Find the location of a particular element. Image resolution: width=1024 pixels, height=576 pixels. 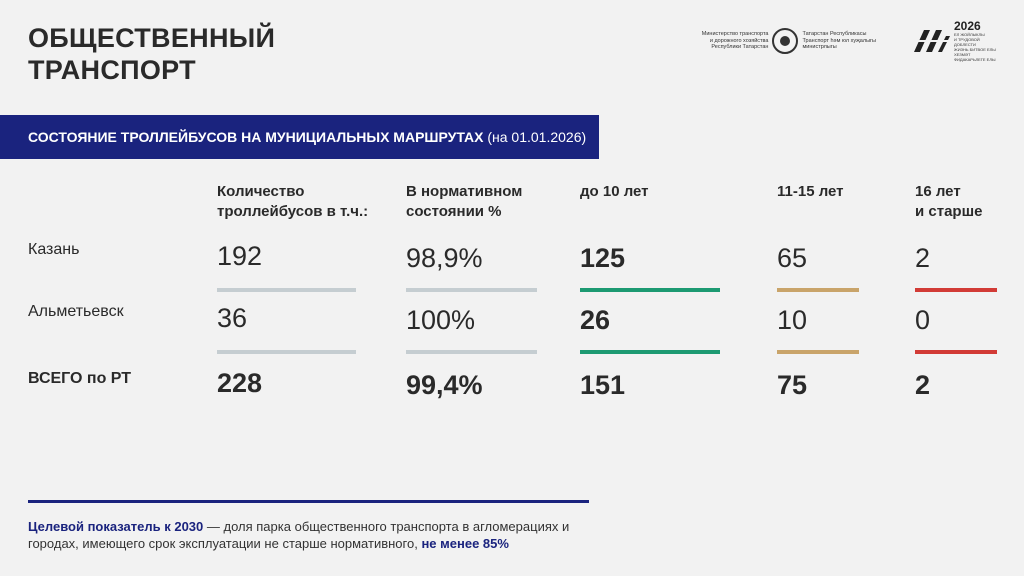

cell-almetyevsk-under-10: 26 is located at coordinates (595, 320).